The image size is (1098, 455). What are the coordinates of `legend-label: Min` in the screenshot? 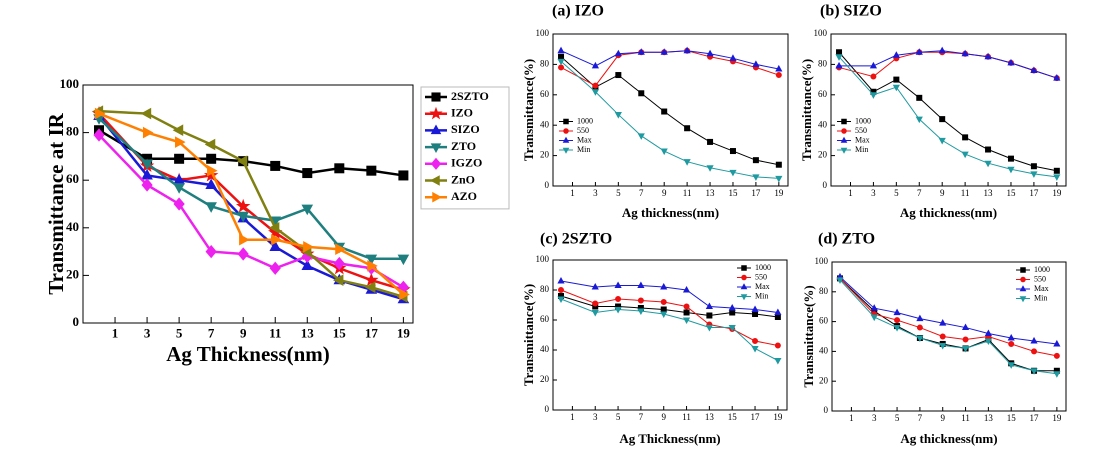 It's located at (583, 149).